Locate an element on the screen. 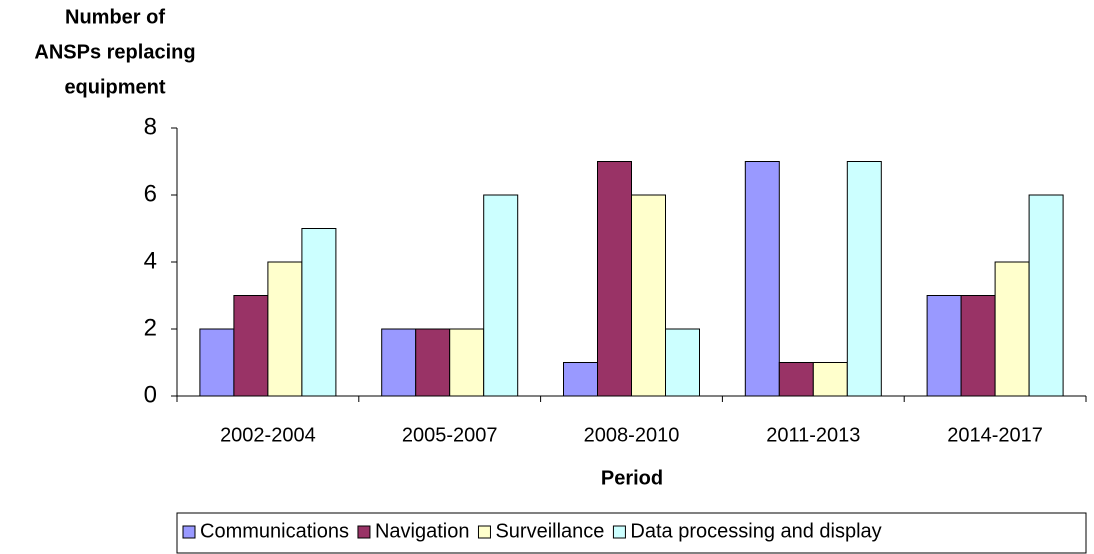  x-tick-label: 2014-2017 is located at coordinates (995, 435).